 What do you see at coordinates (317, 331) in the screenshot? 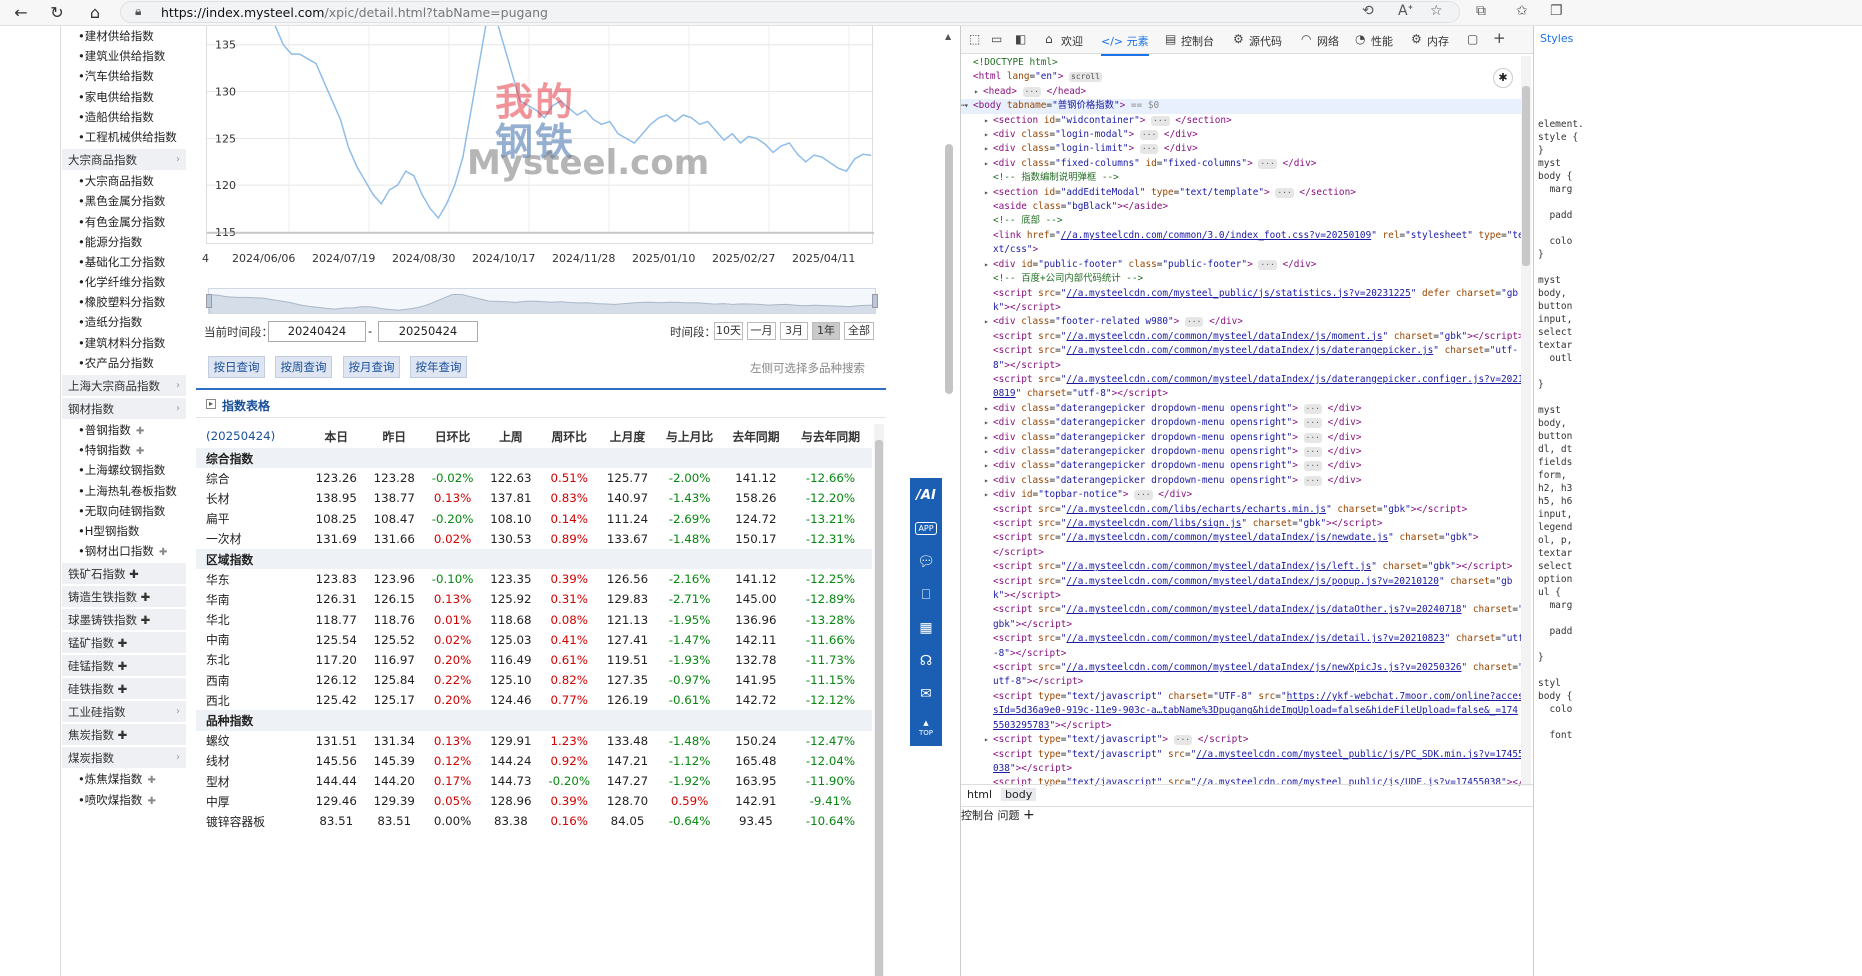
I see `date-from-input: 20240424` at bounding box center [317, 331].